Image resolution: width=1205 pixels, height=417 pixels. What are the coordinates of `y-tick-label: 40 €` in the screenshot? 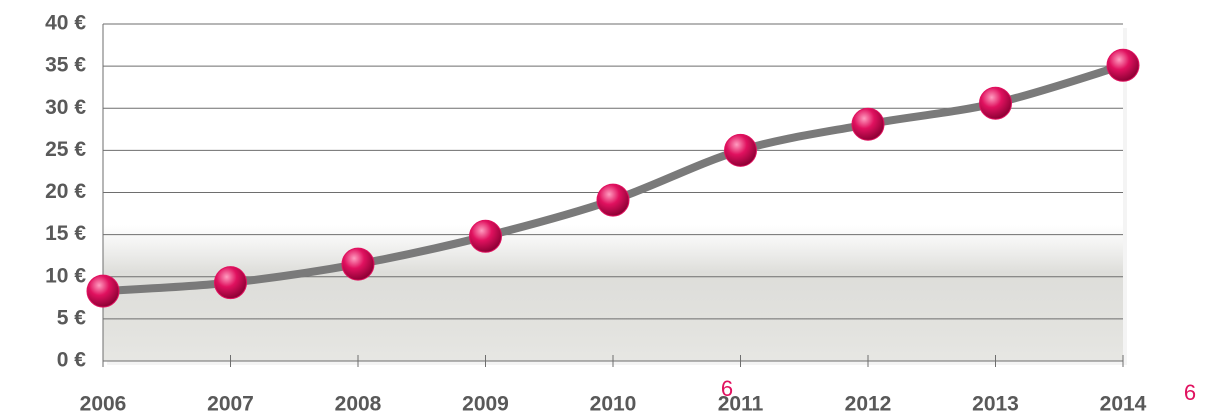 It's located at (65, 23).